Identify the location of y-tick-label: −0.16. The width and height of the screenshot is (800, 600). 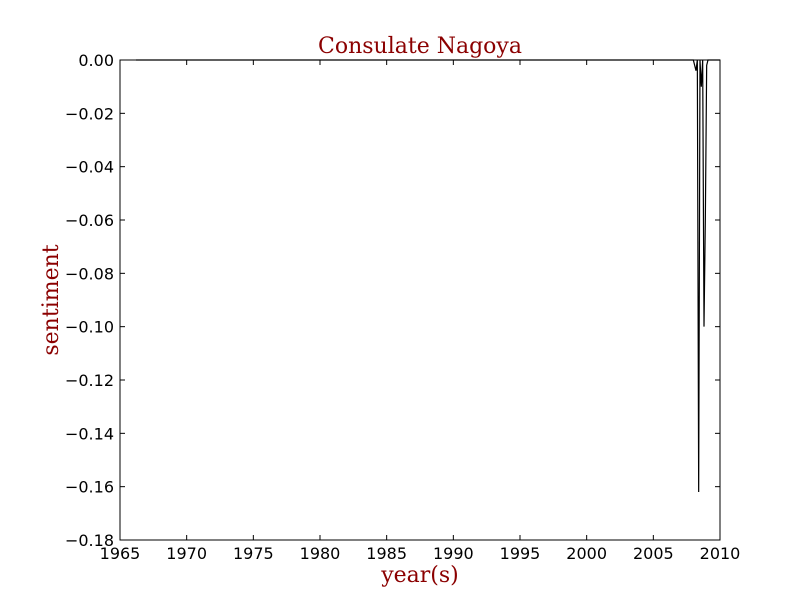
(89, 487).